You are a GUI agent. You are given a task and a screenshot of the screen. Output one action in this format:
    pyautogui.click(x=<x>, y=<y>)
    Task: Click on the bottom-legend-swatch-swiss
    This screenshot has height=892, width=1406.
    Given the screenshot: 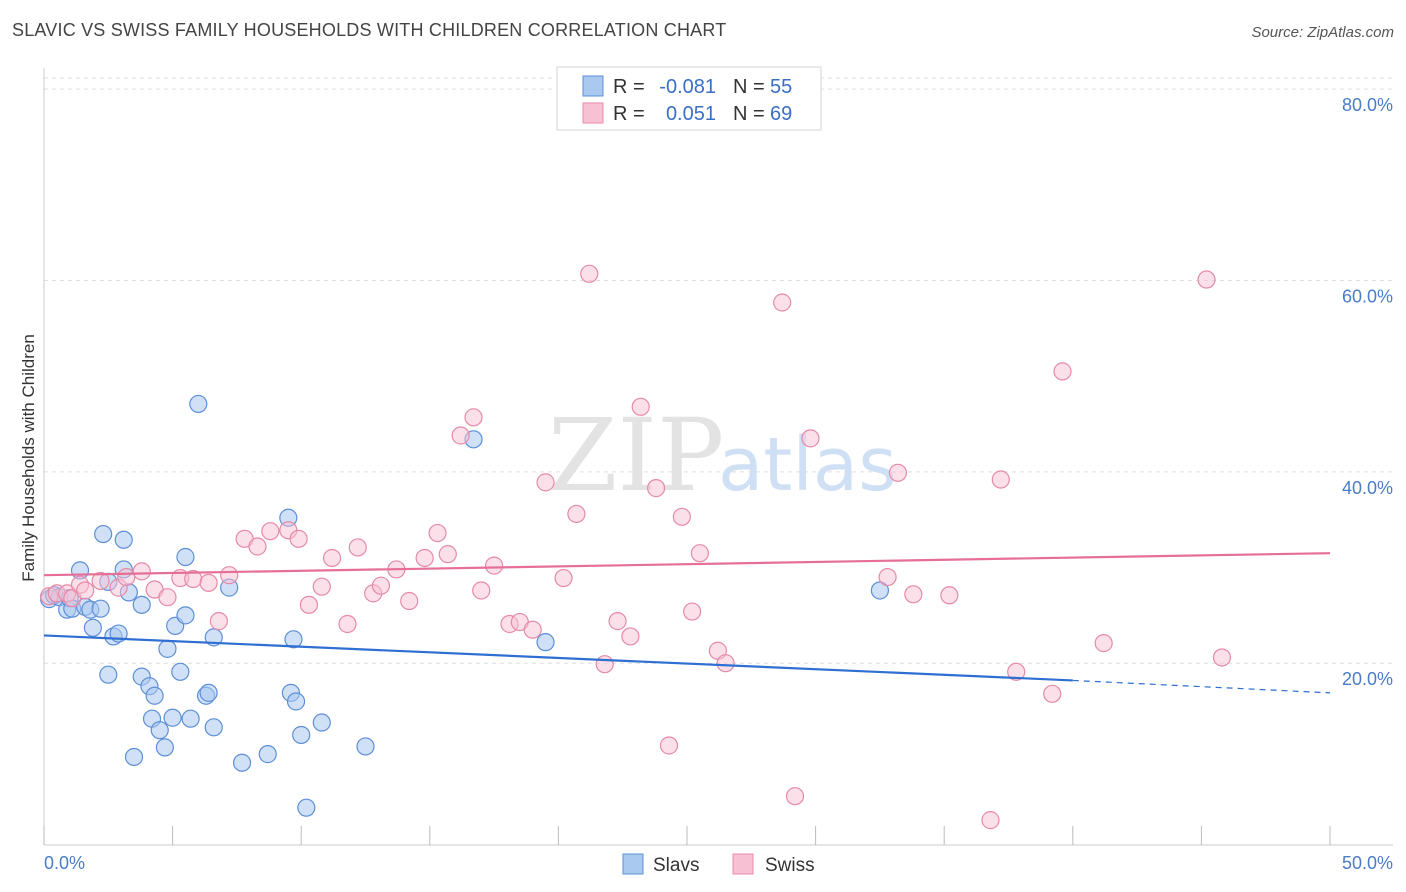 What is the action you would take?
    pyautogui.click(x=743, y=864)
    